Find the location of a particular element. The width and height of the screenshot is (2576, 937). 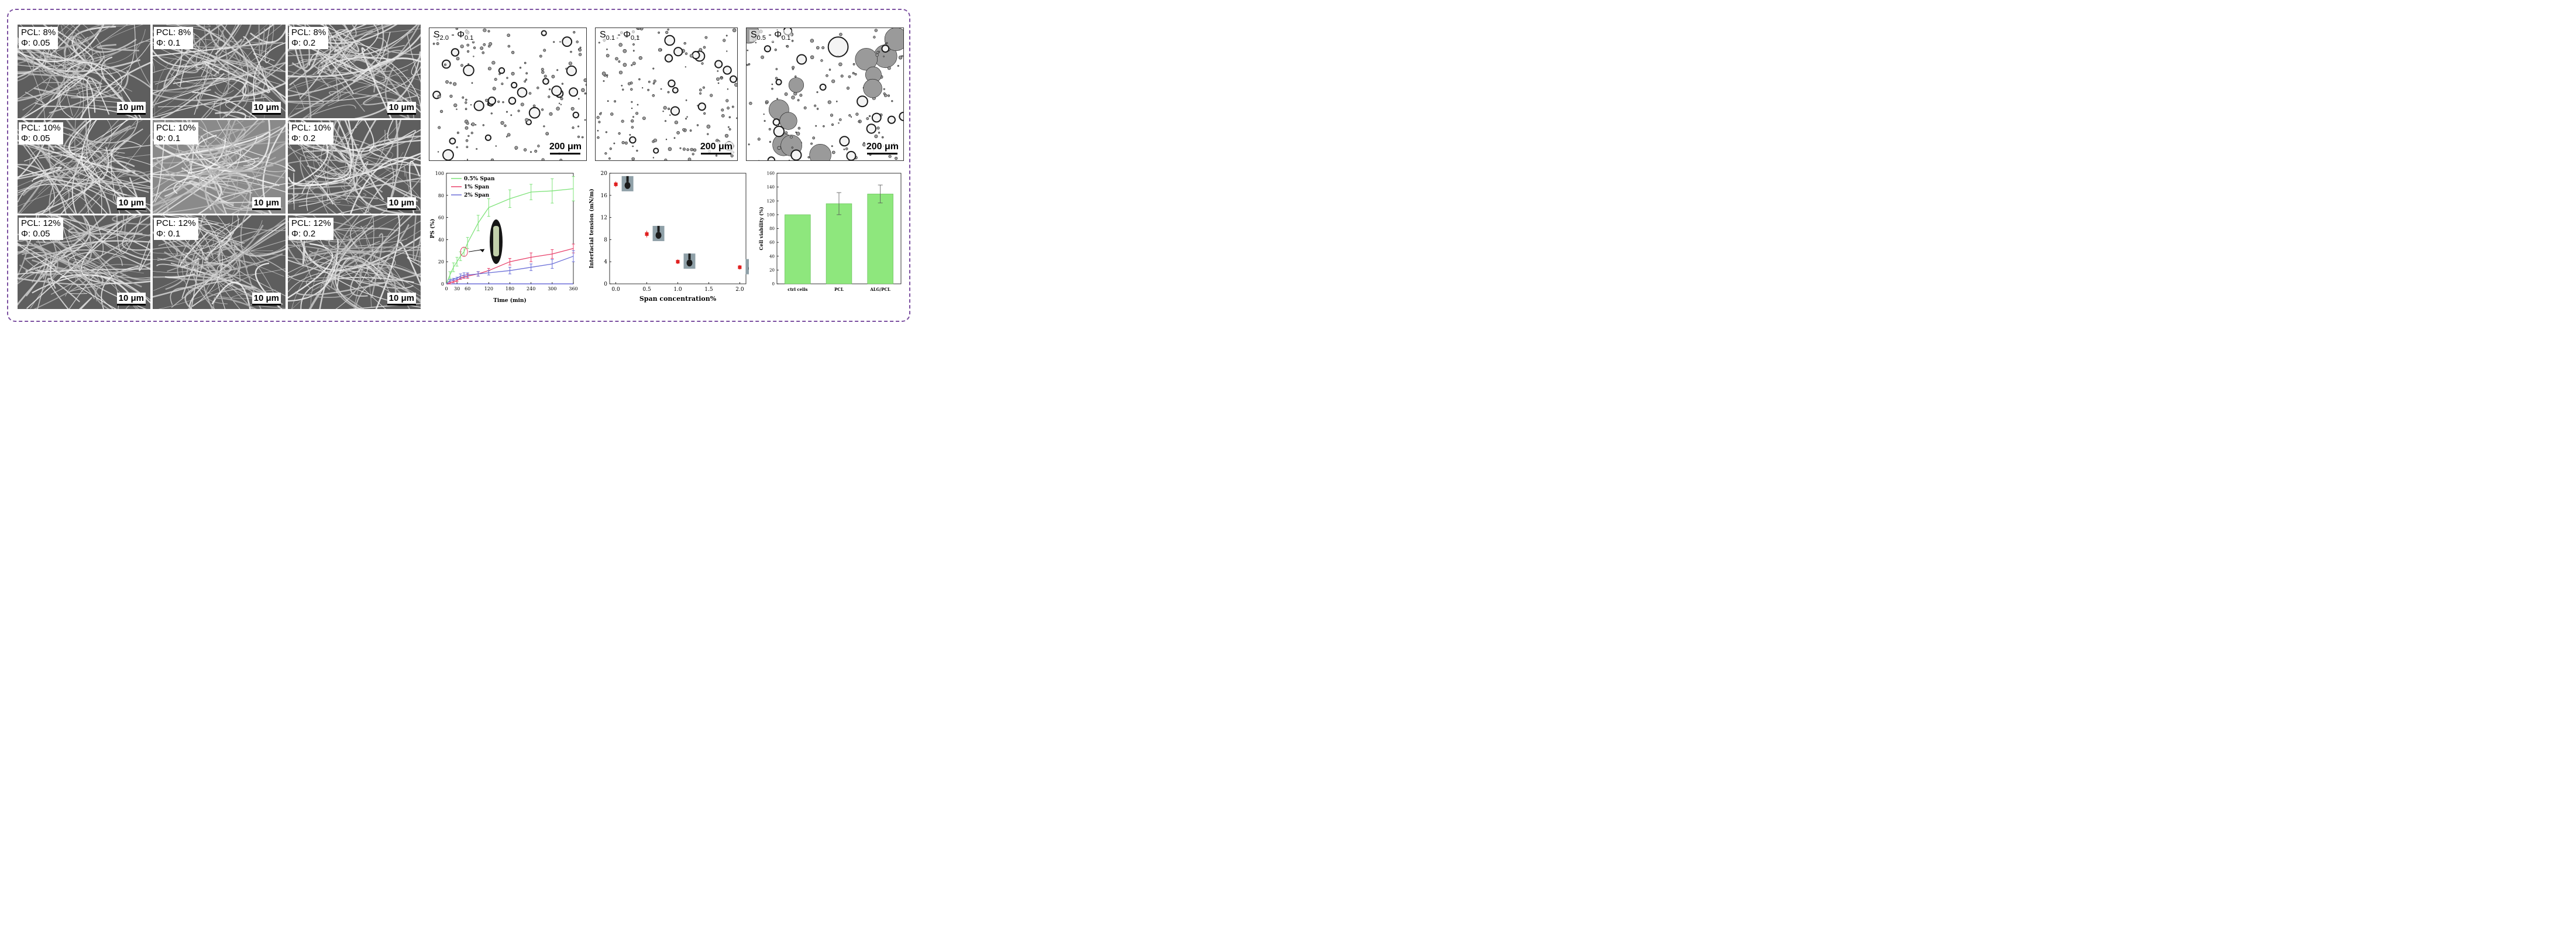

sem-panel: PCL: 10% Φ: 0.2 10 μm is located at coordinates (355, 167).